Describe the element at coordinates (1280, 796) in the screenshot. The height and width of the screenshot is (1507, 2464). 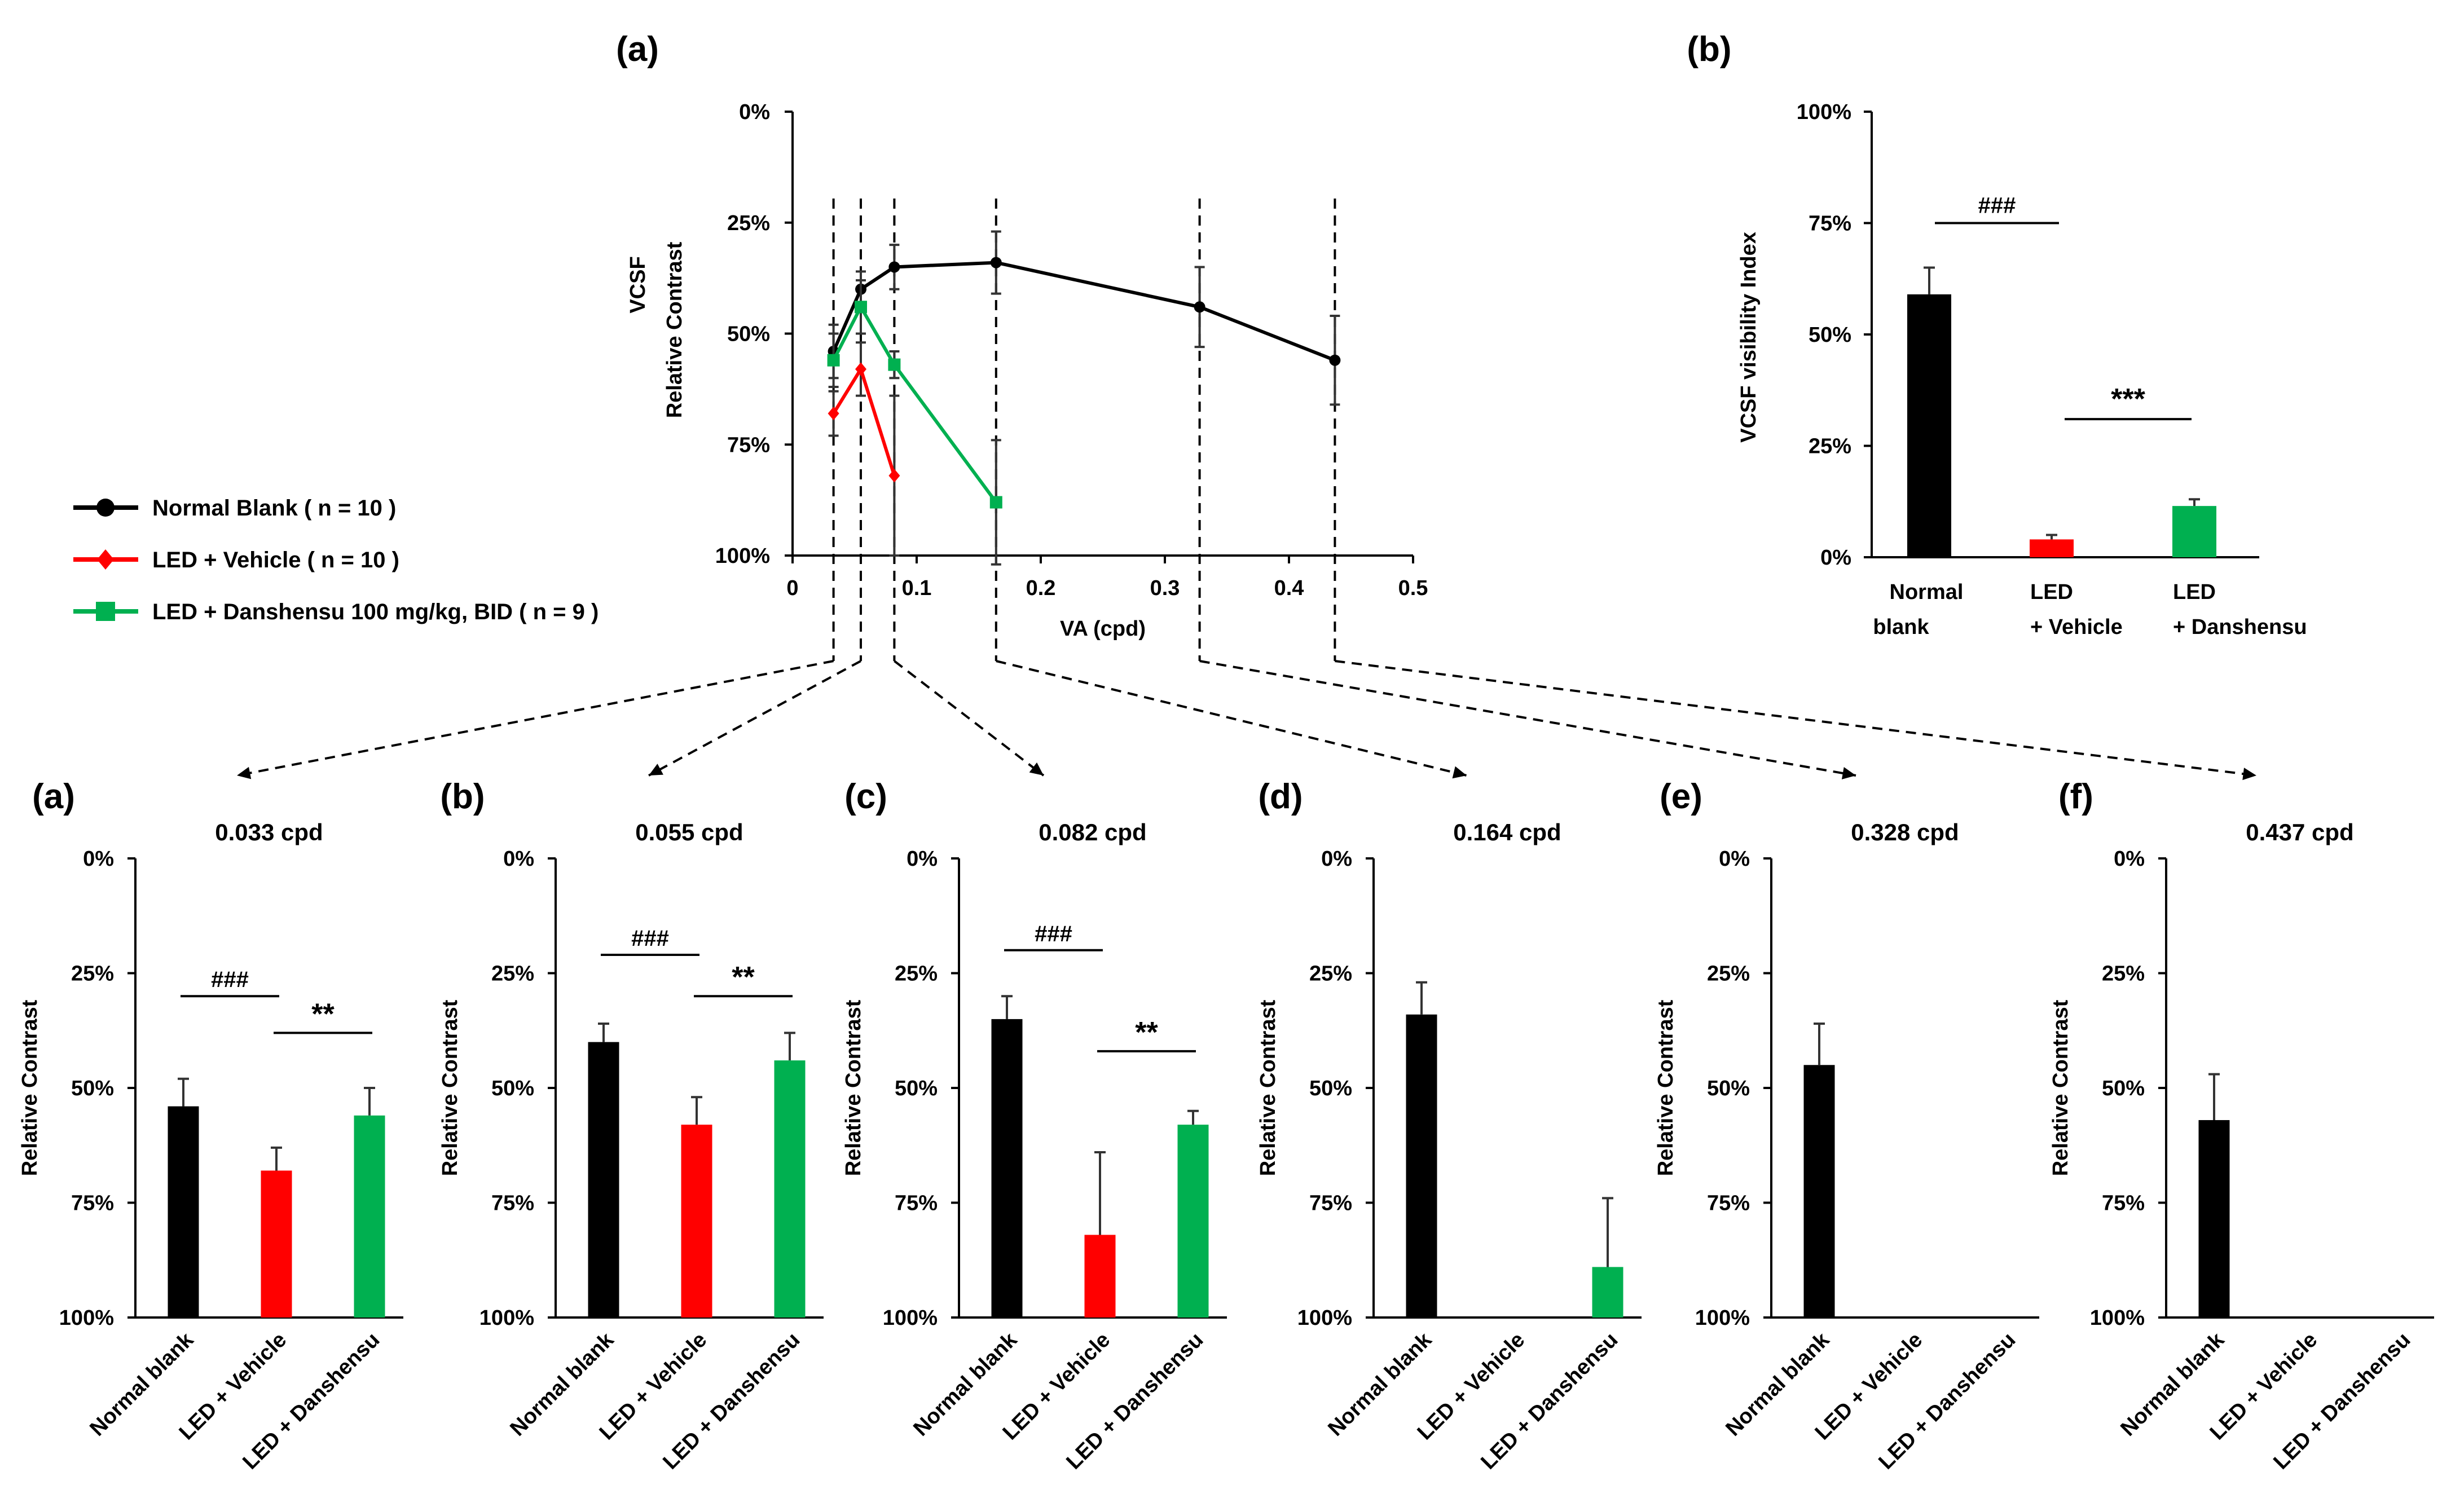
I see `subplot-panel-label: (d)` at that location.